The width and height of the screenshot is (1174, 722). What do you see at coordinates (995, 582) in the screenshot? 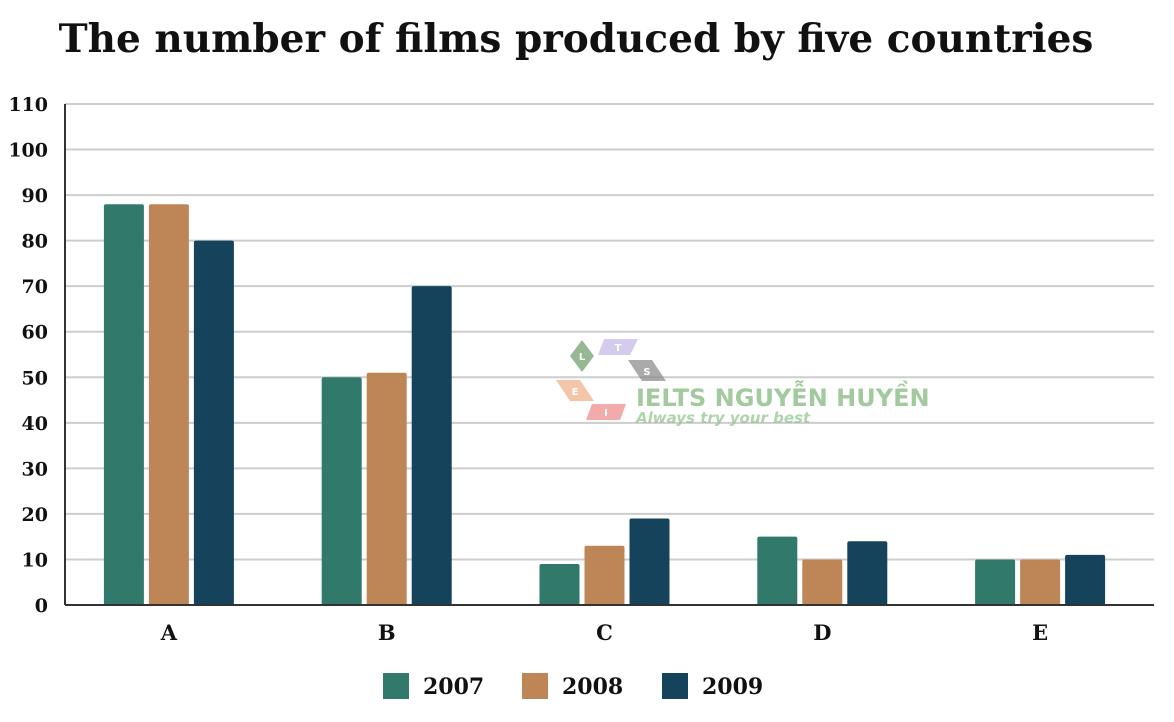
I see `bar-e-2007` at bounding box center [995, 582].